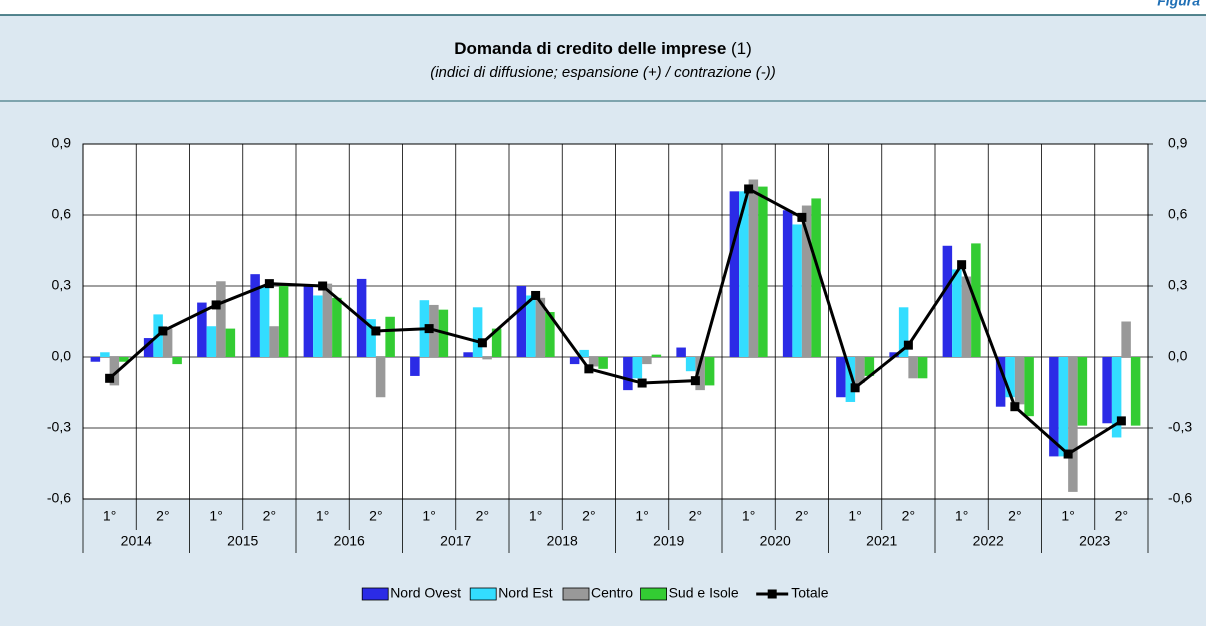  I want to click on title-note: (1), so click(741, 48).